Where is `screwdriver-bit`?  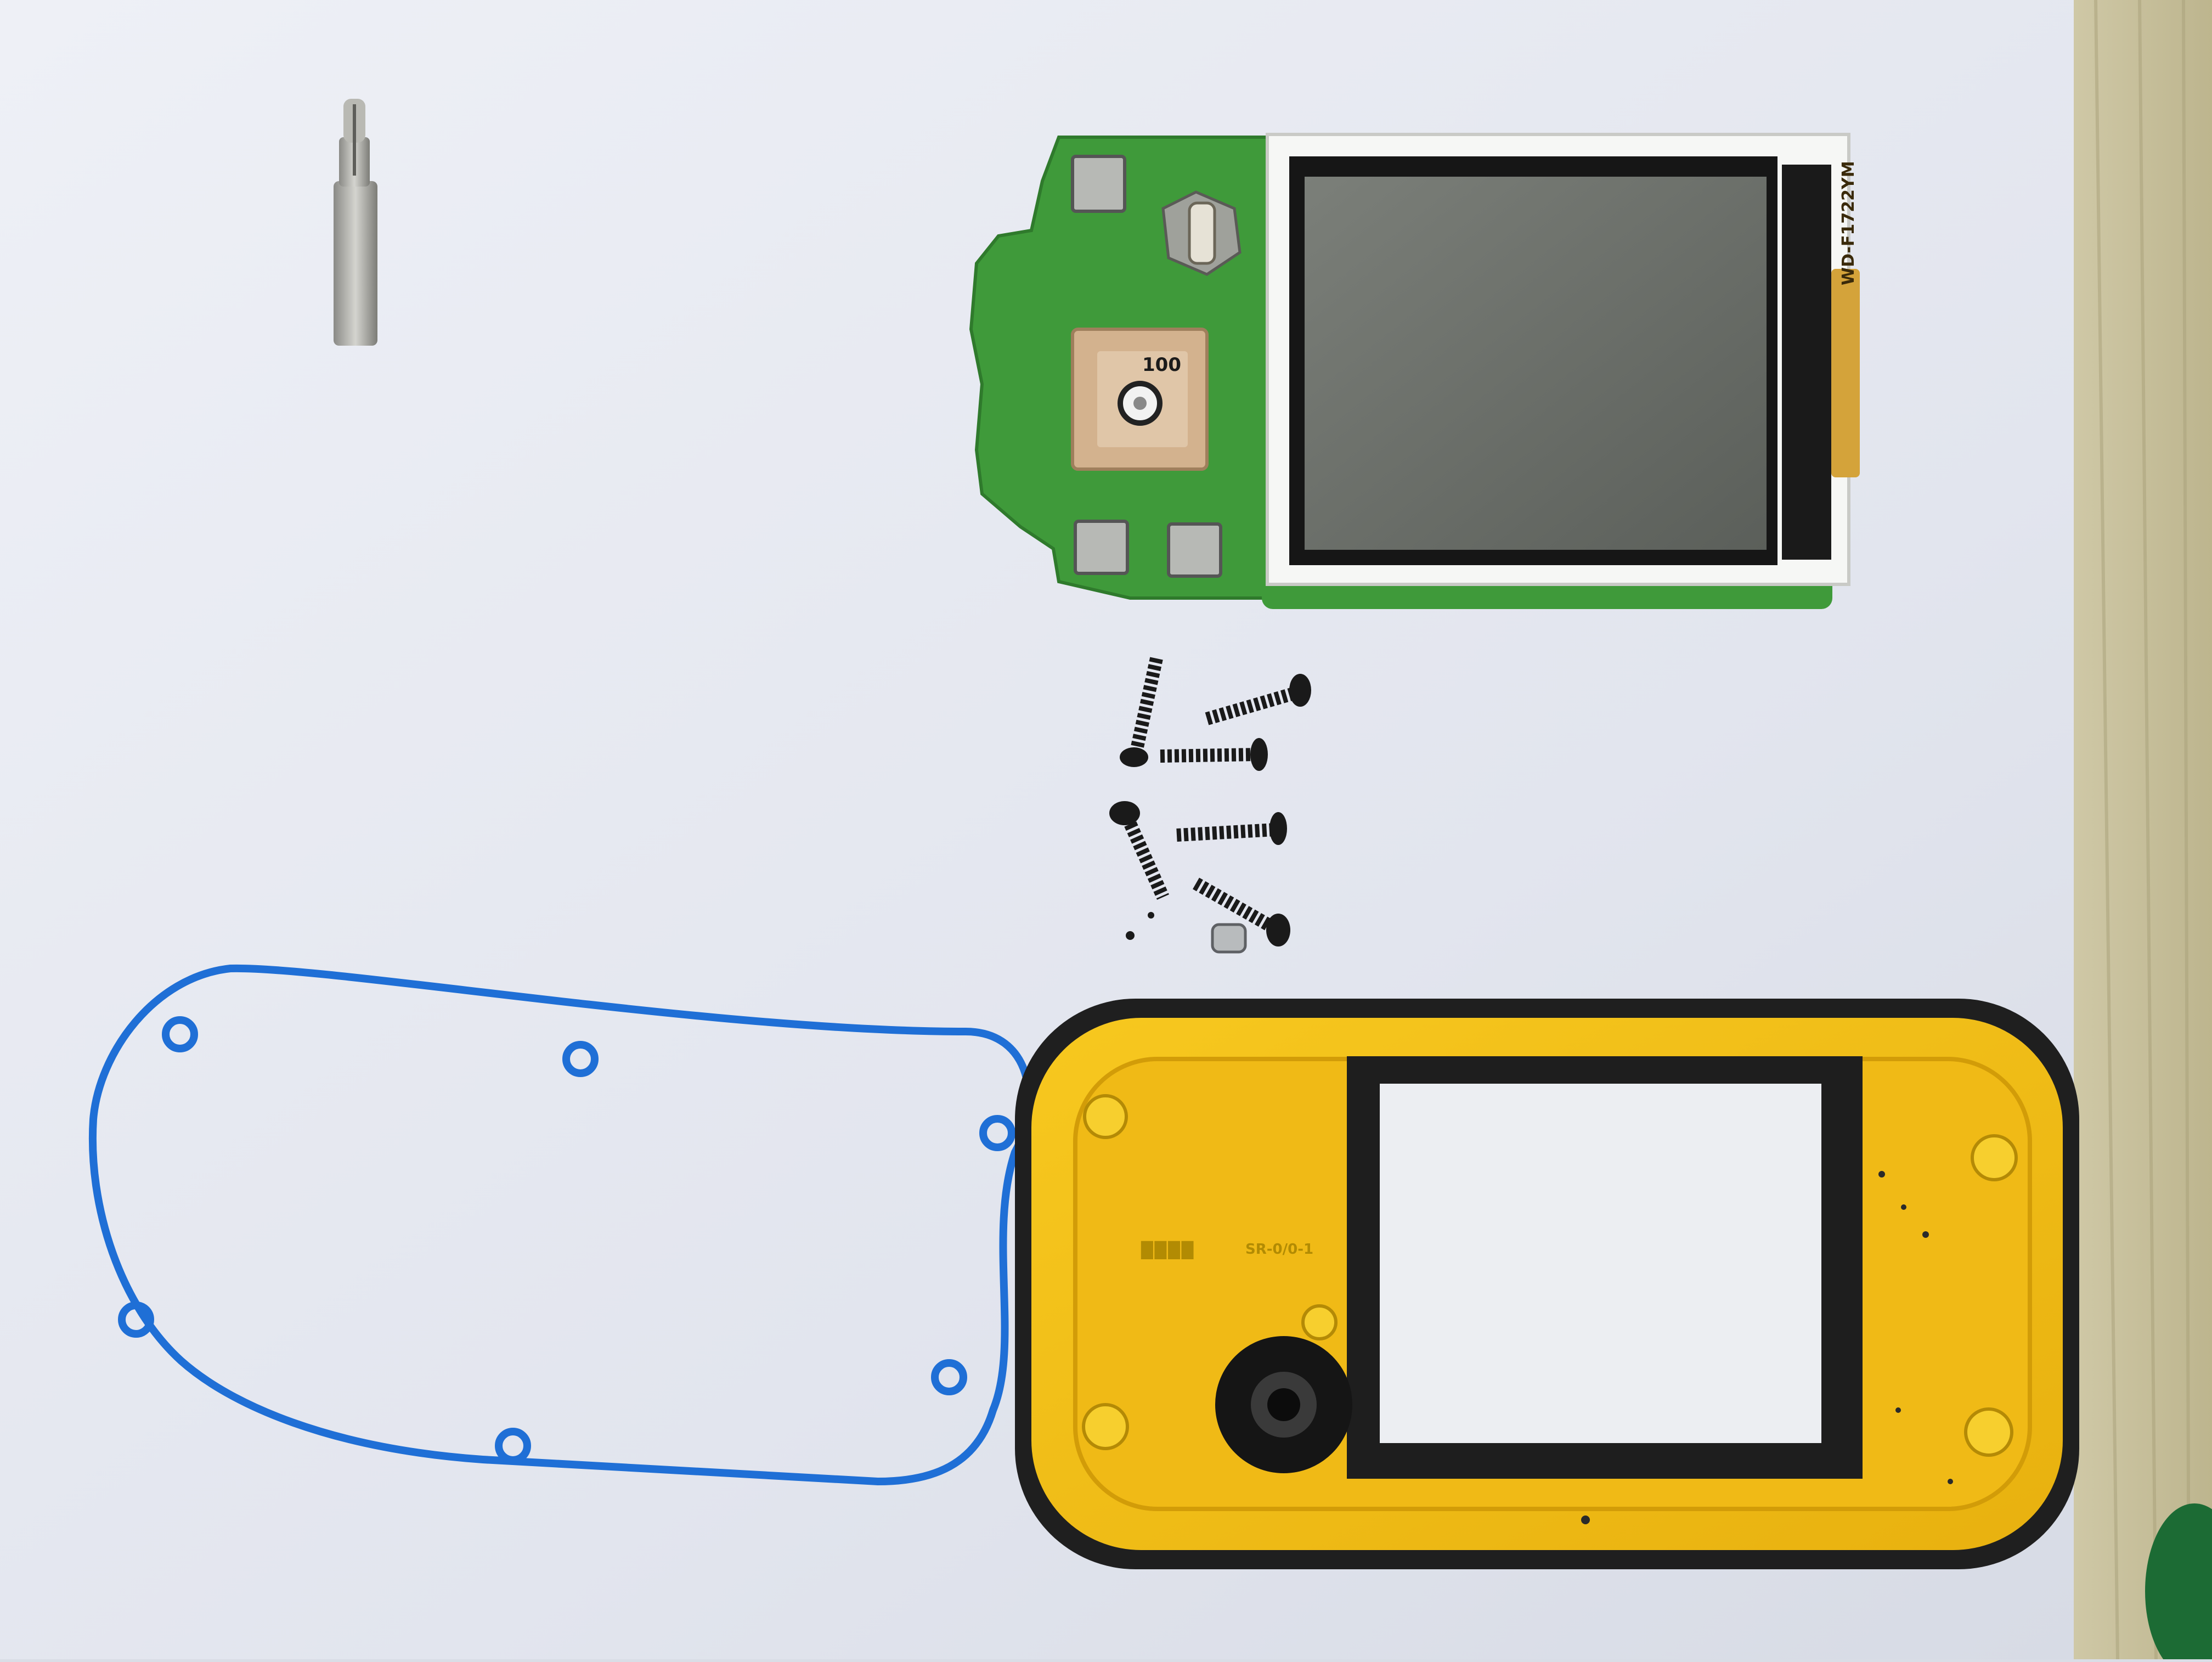 screwdriver-bit is located at coordinates (356, 222).